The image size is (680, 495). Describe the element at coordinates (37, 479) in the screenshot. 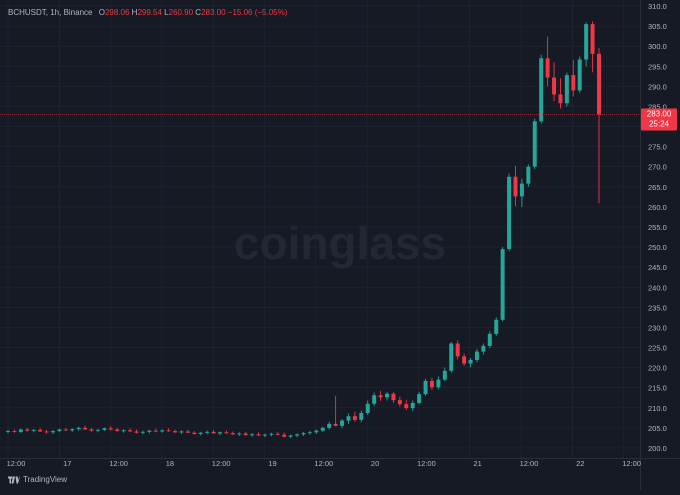

I see `tradingview-brand: TradingView` at that location.